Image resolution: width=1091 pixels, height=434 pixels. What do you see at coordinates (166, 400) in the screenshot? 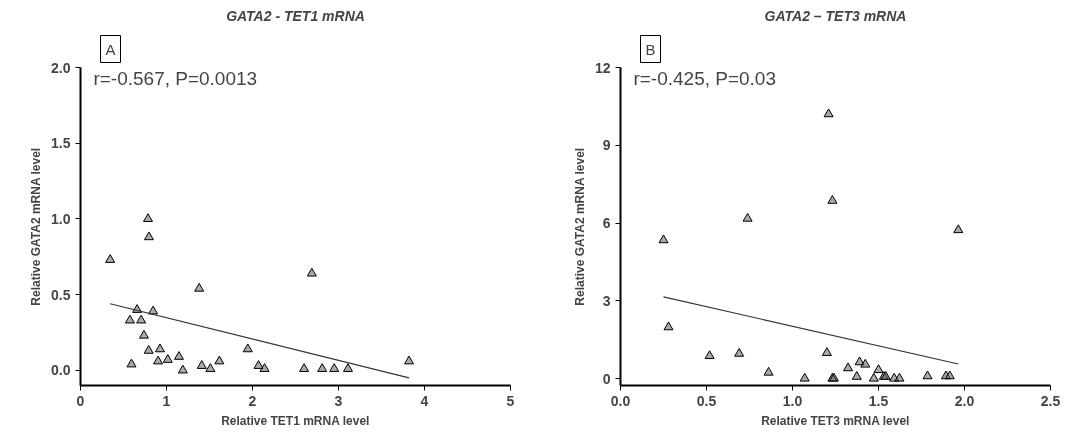
I see `x-tick-label: 1` at bounding box center [166, 400].